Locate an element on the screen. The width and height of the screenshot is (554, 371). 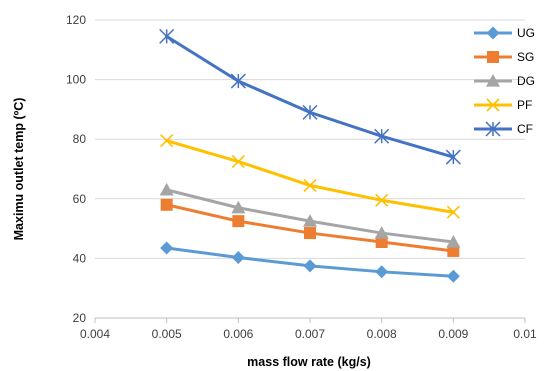
y-tick-label-40: 40 is located at coordinates (80, 258).